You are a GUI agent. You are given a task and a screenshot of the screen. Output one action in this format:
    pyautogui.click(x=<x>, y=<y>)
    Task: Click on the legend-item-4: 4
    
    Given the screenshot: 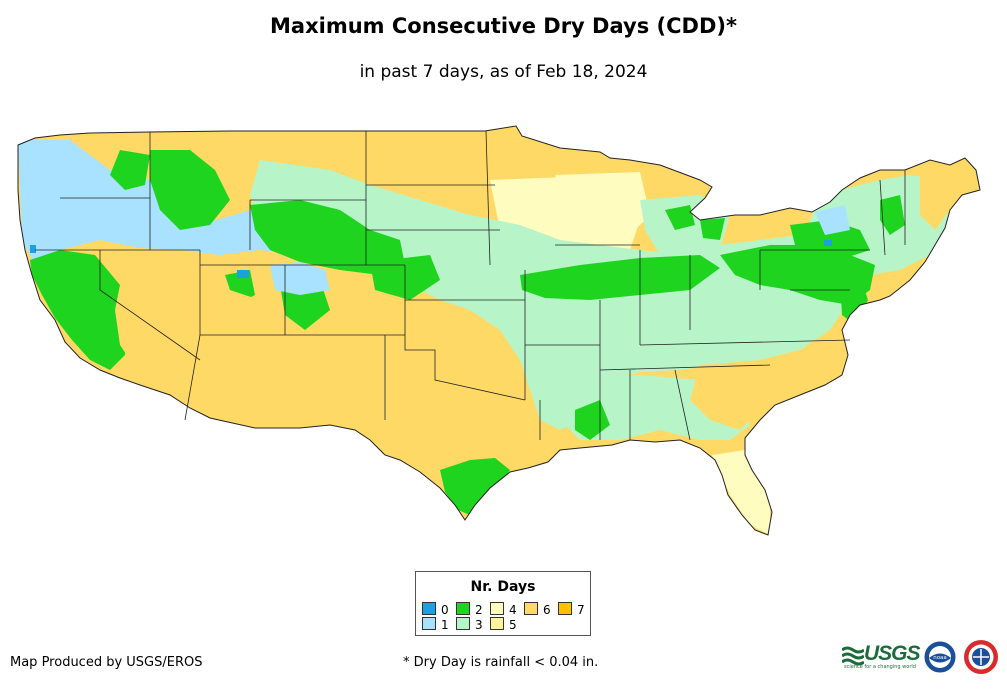 What is the action you would take?
    pyautogui.click(x=503, y=609)
    